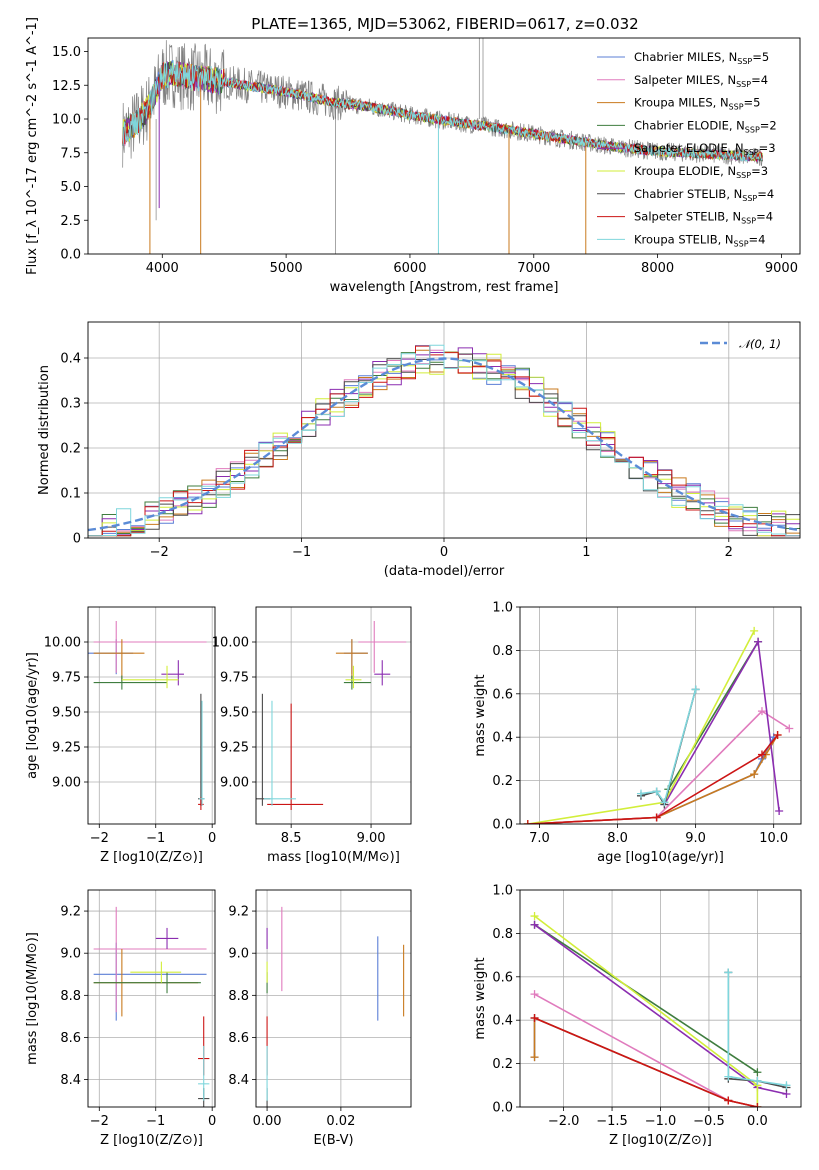  Describe the element at coordinates (286, 268) in the screenshot. I see `x-tick-label: 5000` at that location.